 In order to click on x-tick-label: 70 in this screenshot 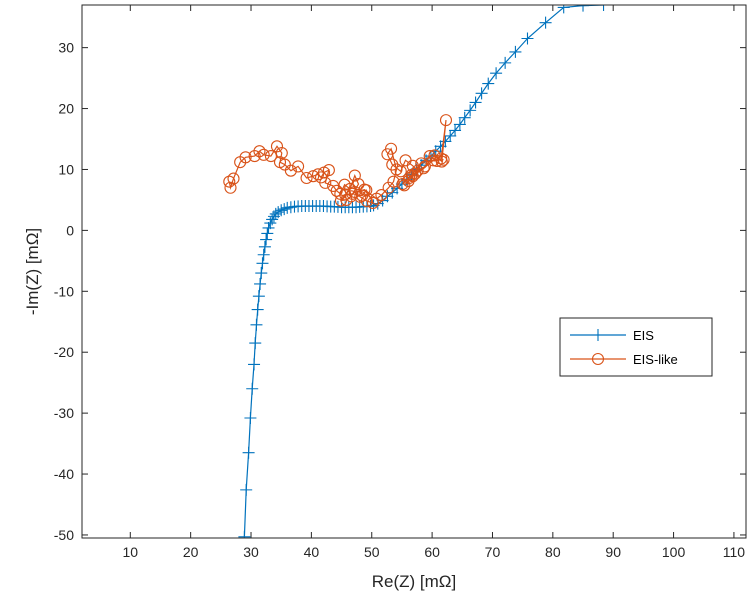, I will do `click(493, 552)`.